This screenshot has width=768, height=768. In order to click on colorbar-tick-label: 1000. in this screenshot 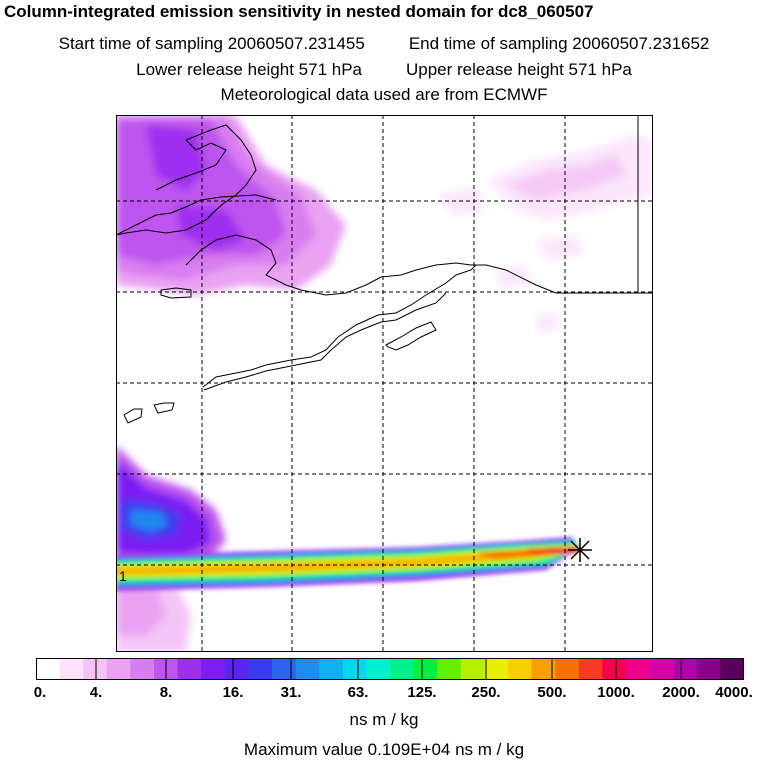, I will do `click(616, 692)`.